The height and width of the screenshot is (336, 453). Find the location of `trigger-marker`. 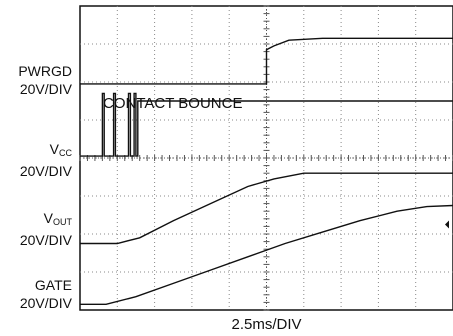

trigger-marker is located at coordinates (447, 225).